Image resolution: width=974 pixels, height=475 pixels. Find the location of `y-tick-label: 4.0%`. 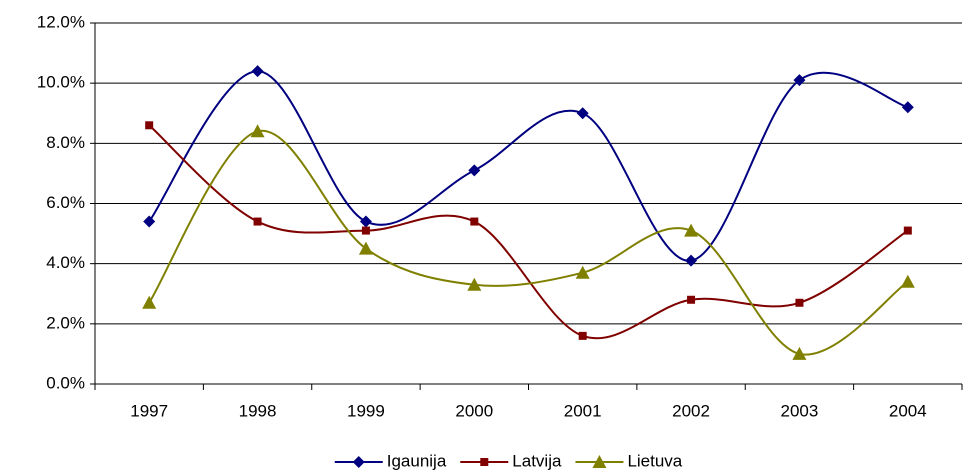

y-tick-label: 4.0% is located at coordinates (65, 262).